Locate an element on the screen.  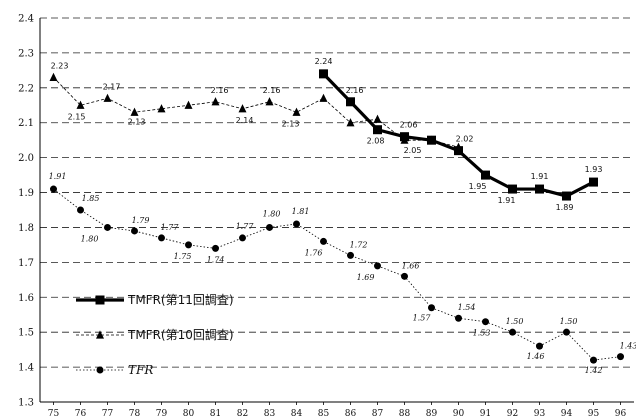
legend-item: TMFR(第10回調査) is located at coordinates (155, 335).